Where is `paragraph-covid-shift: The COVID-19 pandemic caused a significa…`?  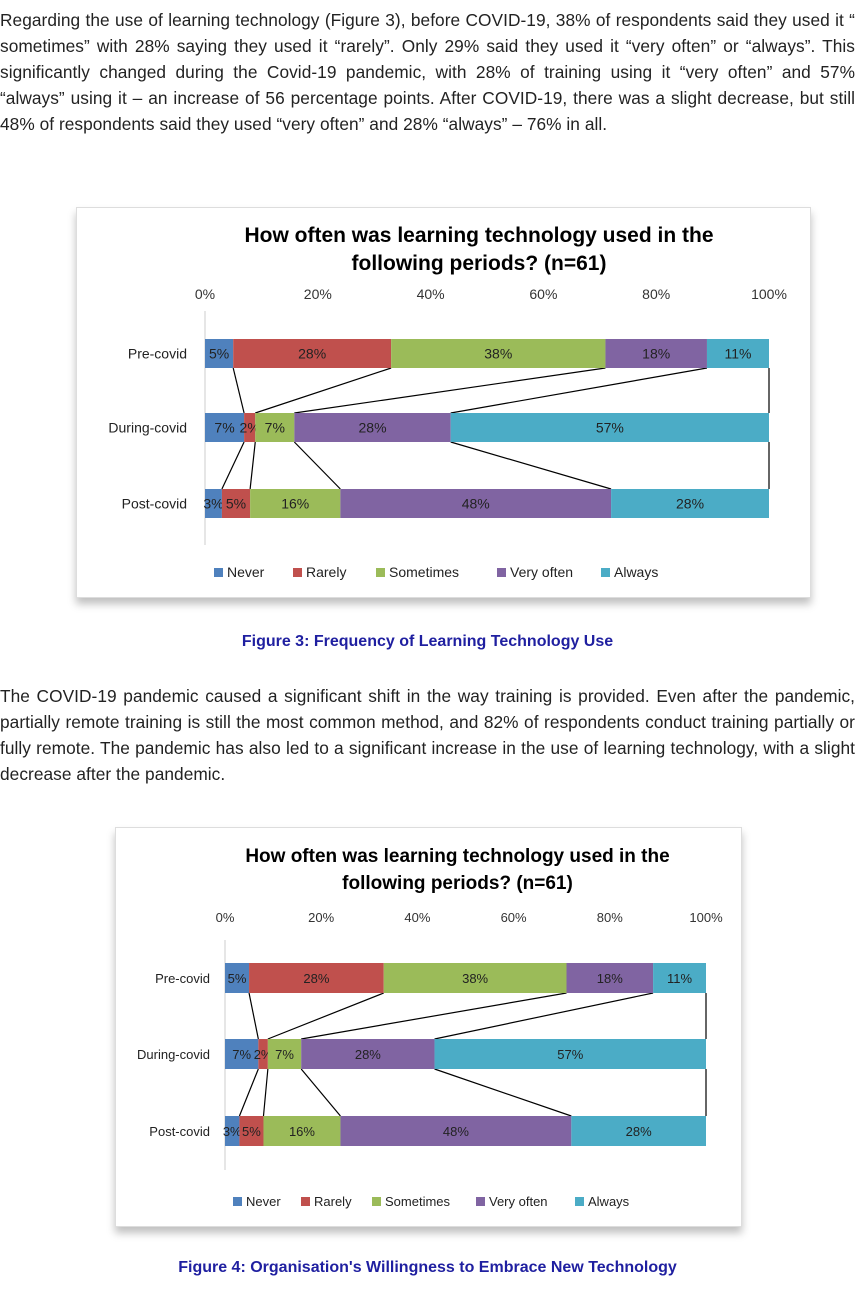
paragraph-covid-shift: The COVID-19 pandemic caused a significa… is located at coordinates (427, 735).